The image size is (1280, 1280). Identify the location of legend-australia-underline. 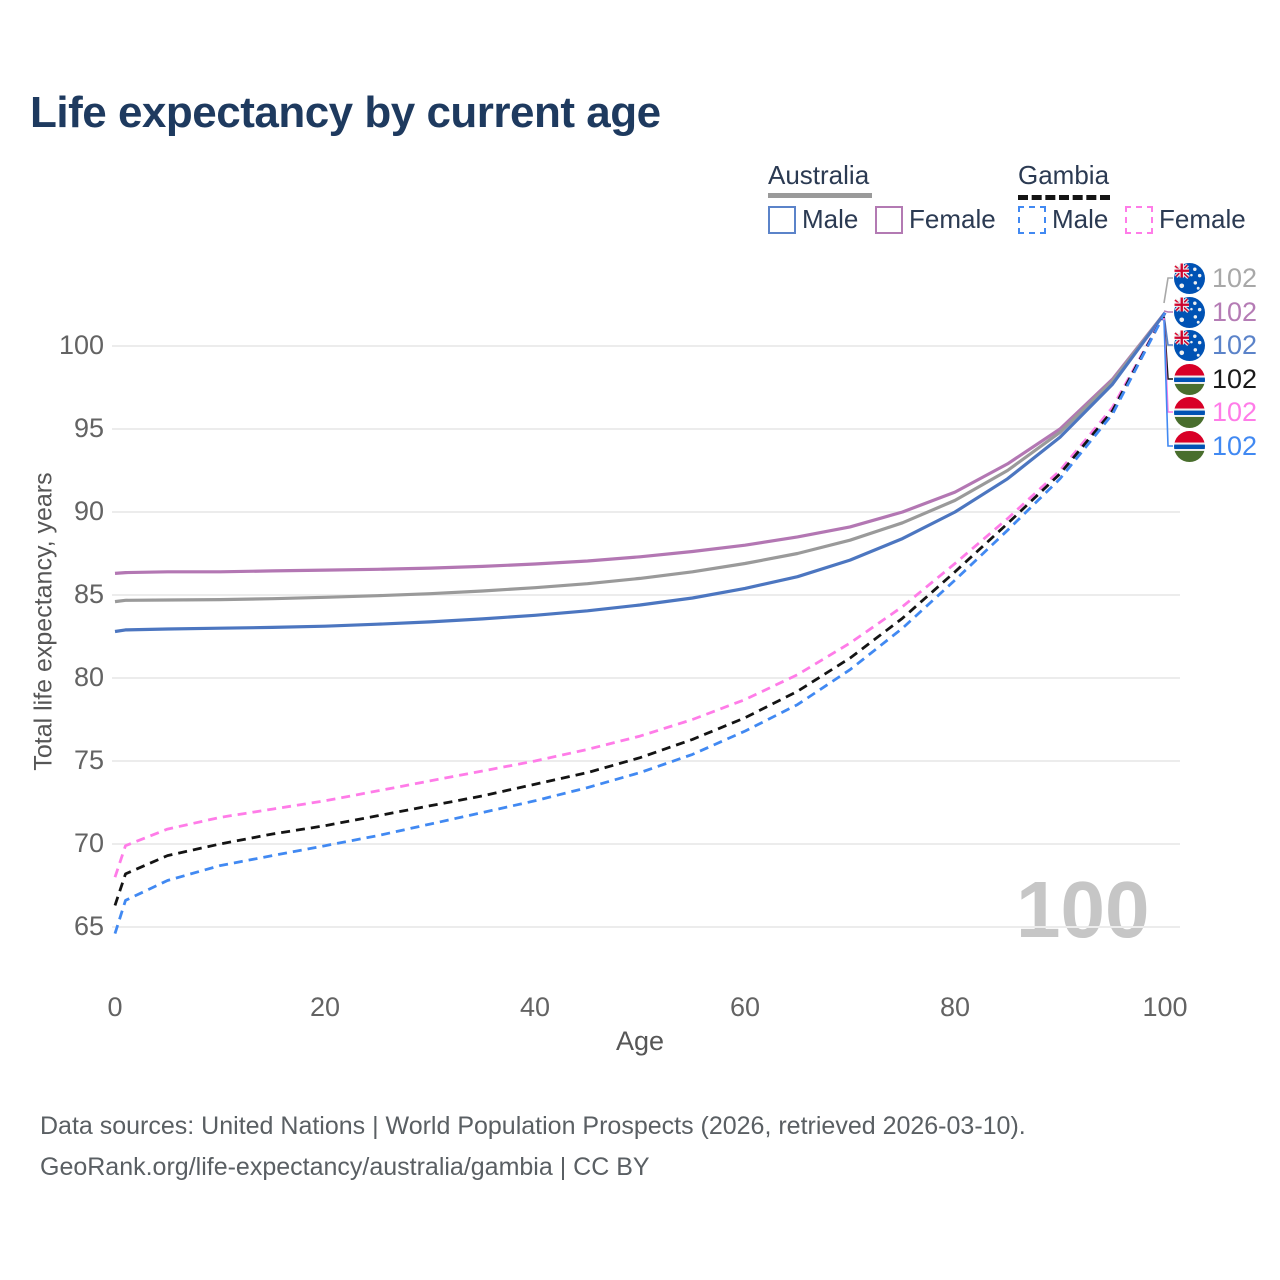
(820, 195).